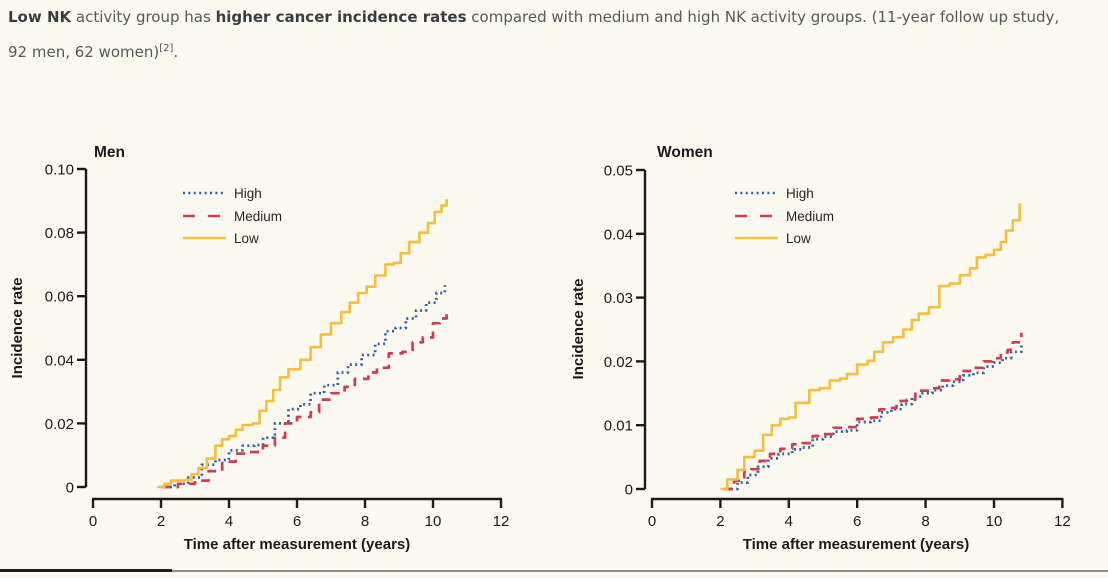 The image size is (1108, 578). What do you see at coordinates (618, 298) in the screenshot?
I see `y-tick-label: 0.03` at bounding box center [618, 298].